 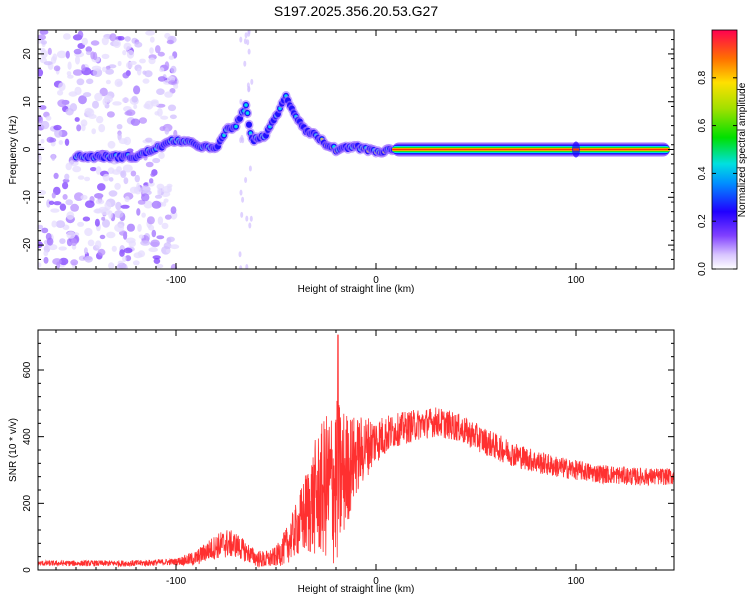 I want to click on colorbar-gradient, so click(x=724, y=149).